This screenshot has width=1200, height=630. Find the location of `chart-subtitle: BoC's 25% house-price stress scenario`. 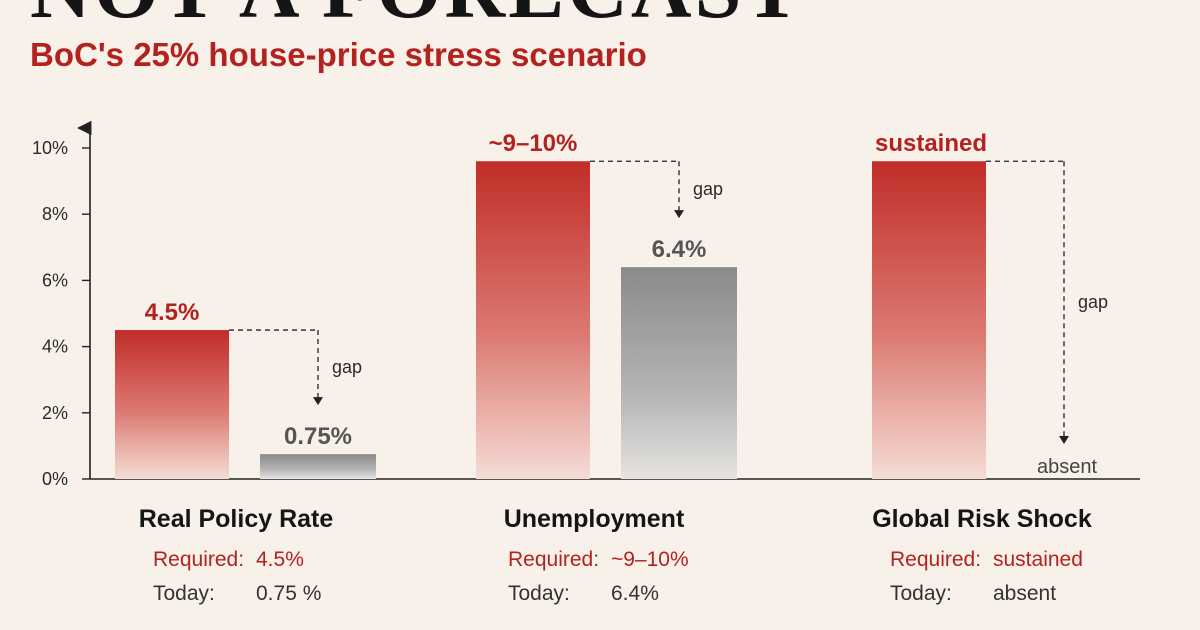

chart-subtitle: BoC's 25% house-price stress scenario is located at coordinates (338, 54).